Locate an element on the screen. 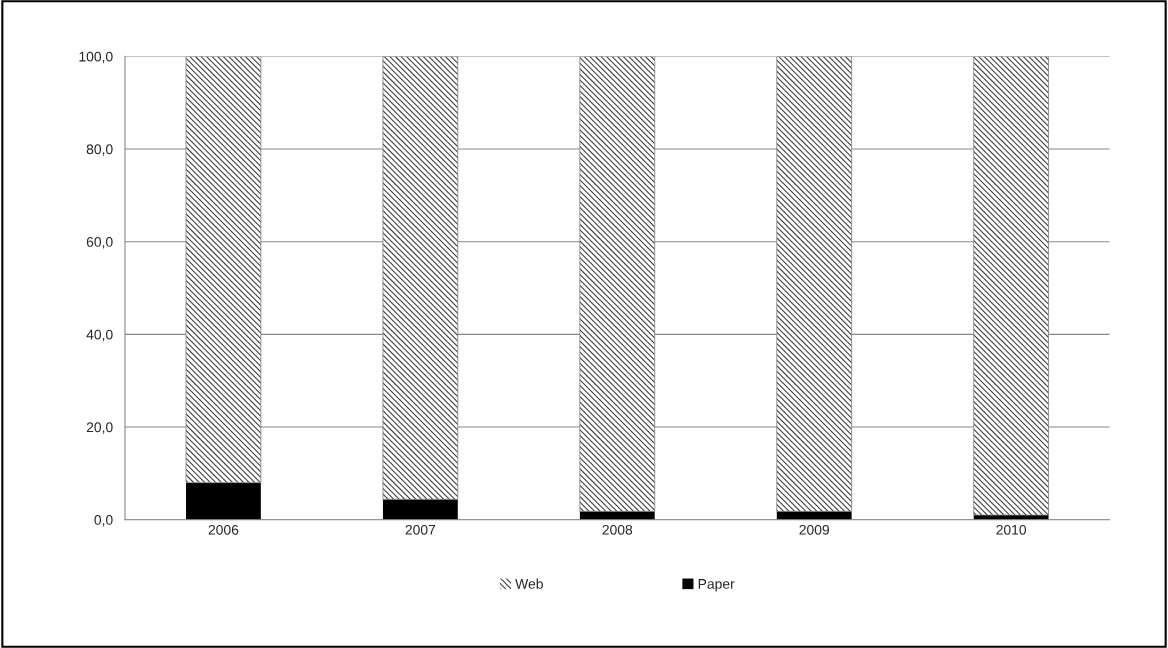  legend-label: Paper is located at coordinates (716, 585).